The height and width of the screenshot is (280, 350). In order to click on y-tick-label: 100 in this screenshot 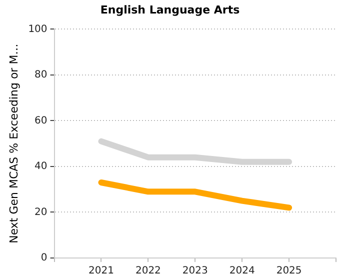, I will do `click(38, 29)`.